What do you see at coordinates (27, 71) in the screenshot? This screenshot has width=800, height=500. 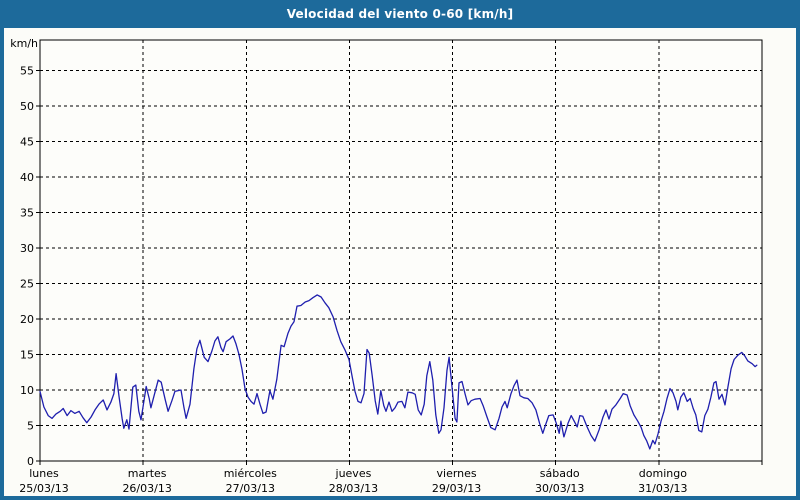 I see `y-tick-label: 55` at bounding box center [27, 71].